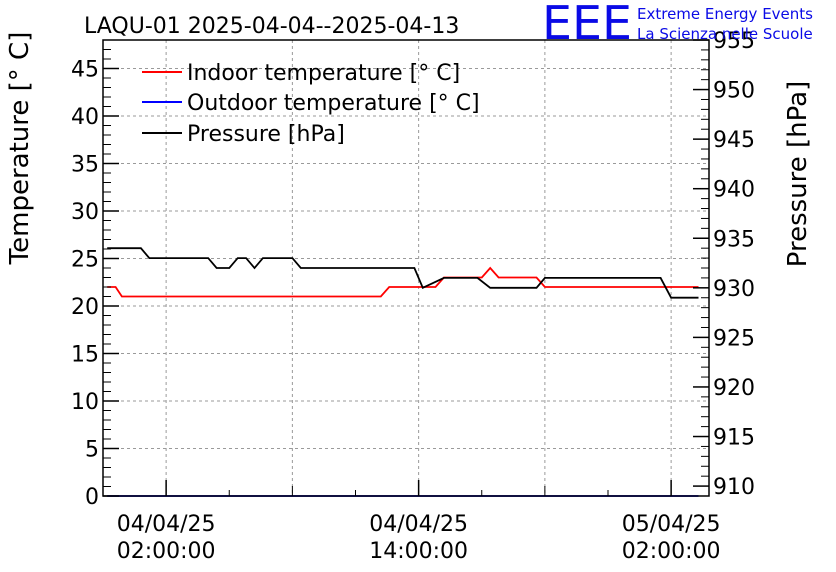 Image resolution: width=836 pixels, height=572 pixels. Describe the element at coordinates (85, 355) in the screenshot. I see `y-tick-label: 15` at that location.